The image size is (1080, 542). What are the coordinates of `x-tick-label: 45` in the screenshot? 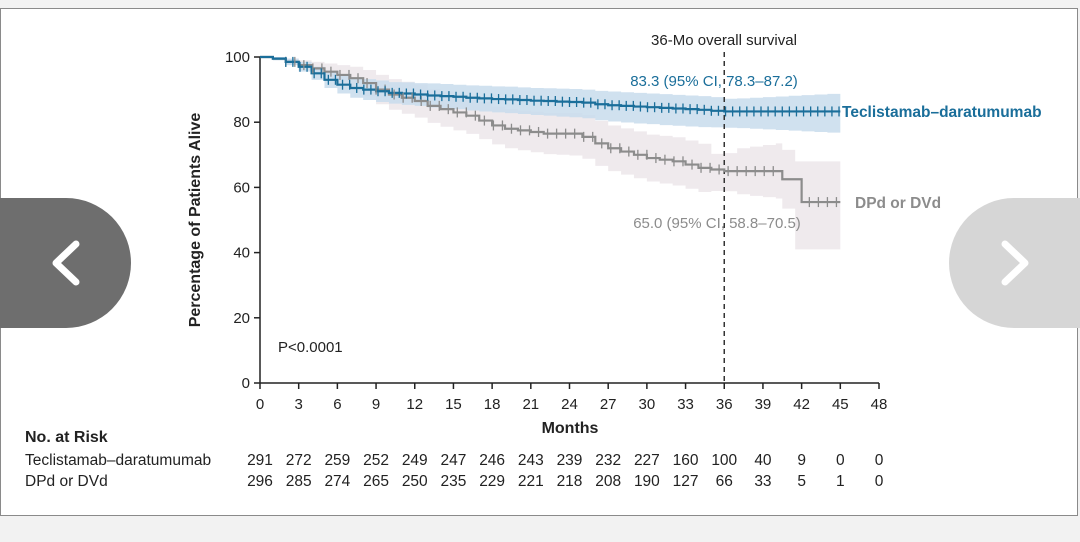 It's located at (840, 404).